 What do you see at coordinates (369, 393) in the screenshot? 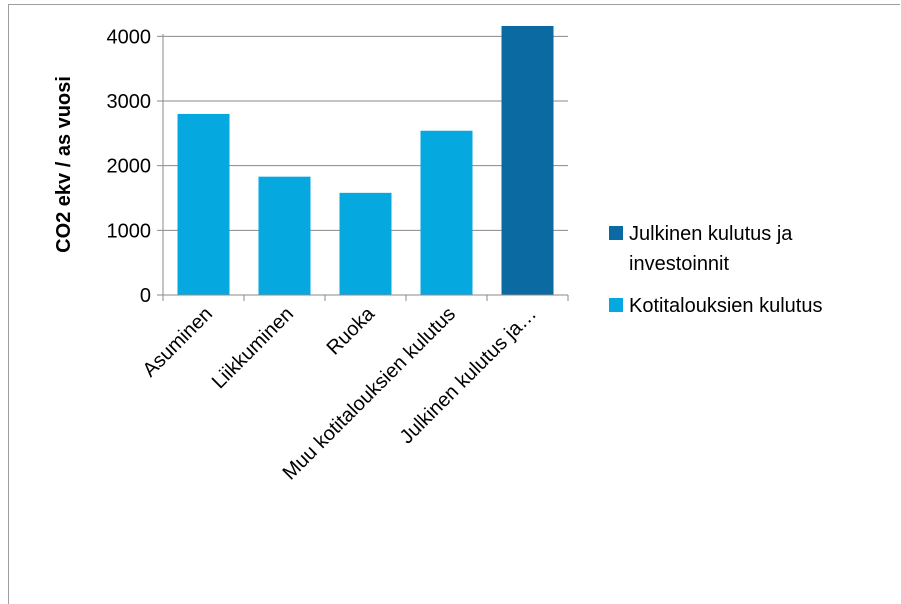
I see `x-category-label: Muu kotitalouksien kulutus` at bounding box center [369, 393].